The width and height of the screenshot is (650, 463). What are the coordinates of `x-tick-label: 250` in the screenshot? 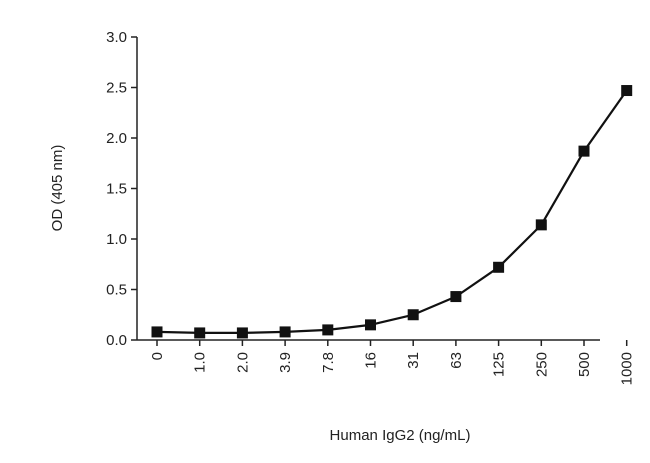 It's located at (541, 364).